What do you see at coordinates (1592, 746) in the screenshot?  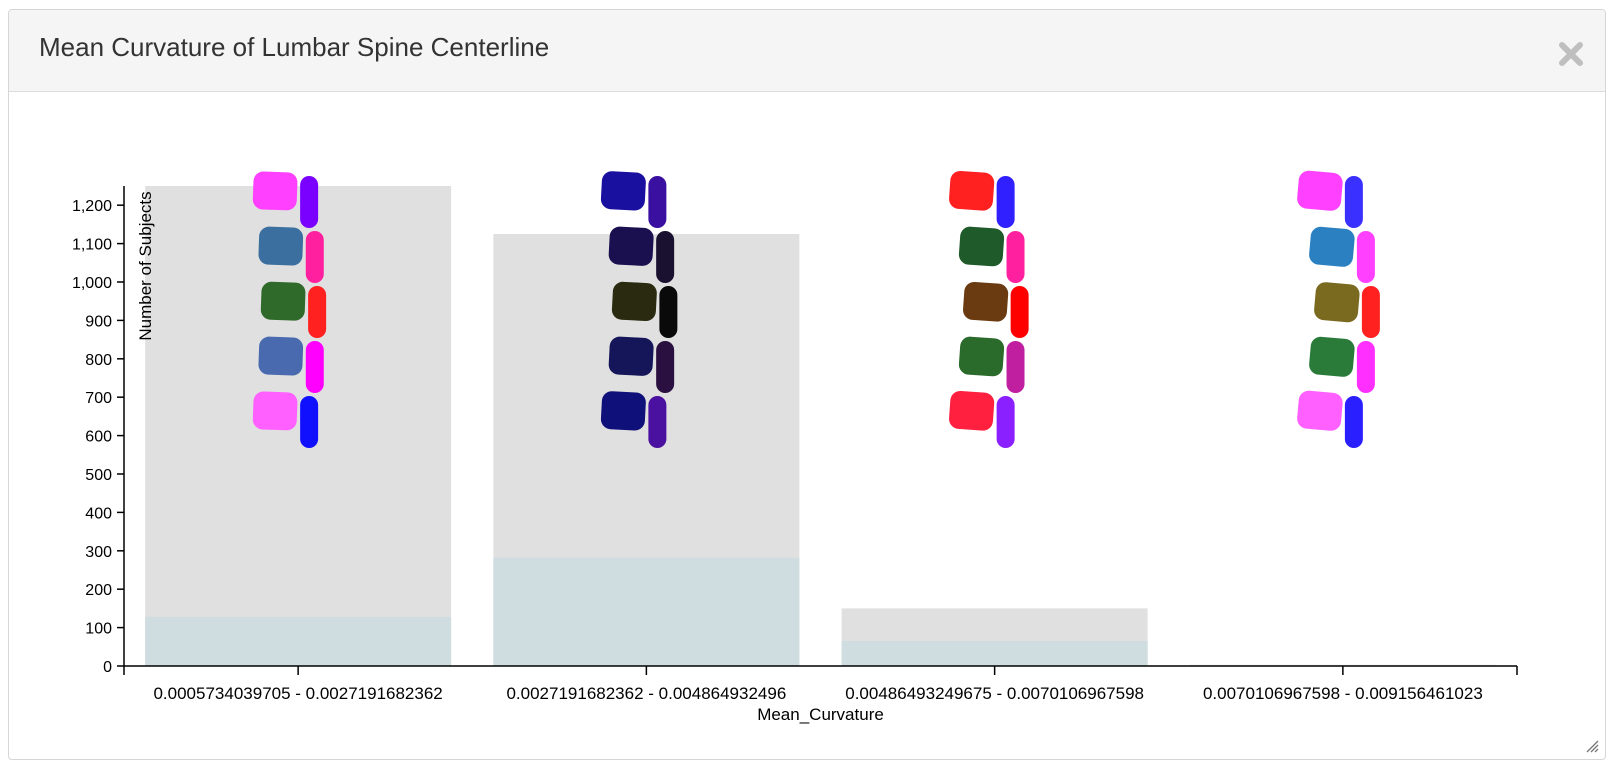 I see `resize-grip-icon` at bounding box center [1592, 746].